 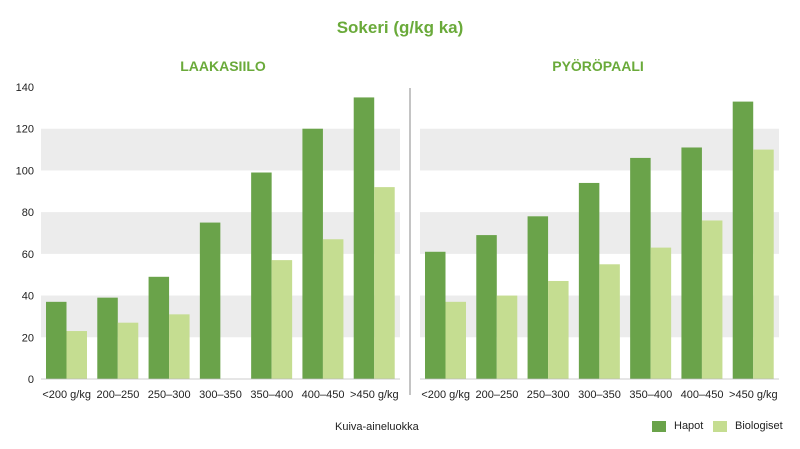 What do you see at coordinates (377, 427) in the screenshot?
I see `x-axis-title: Kuiva-aineluokka` at bounding box center [377, 427].